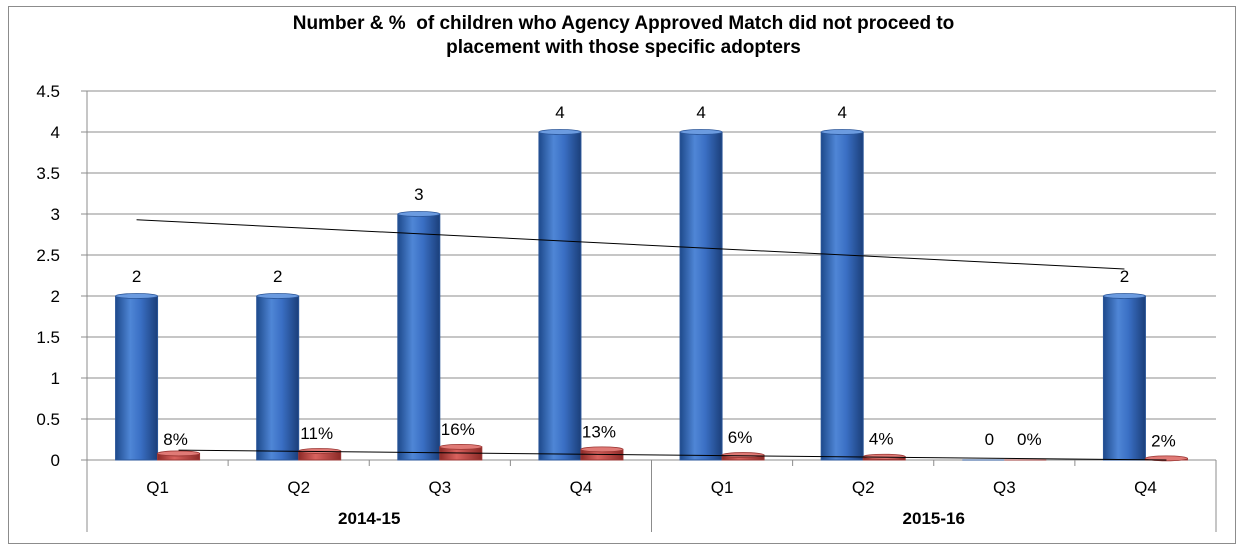  What do you see at coordinates (55, 214) in the screenshot?
I see `y-tick-label: 3` at bounding box center [55, 214].